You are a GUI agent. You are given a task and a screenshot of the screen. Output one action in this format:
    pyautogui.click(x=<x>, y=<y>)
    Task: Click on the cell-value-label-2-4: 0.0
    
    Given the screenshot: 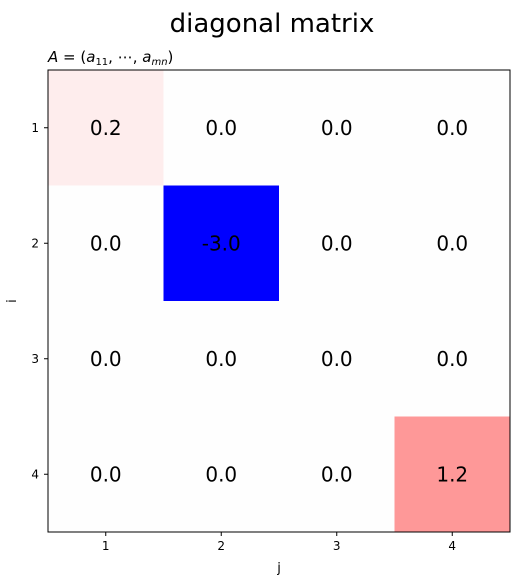 What is the action you would take?
    pyautogui.click(x=452, y=243)
    